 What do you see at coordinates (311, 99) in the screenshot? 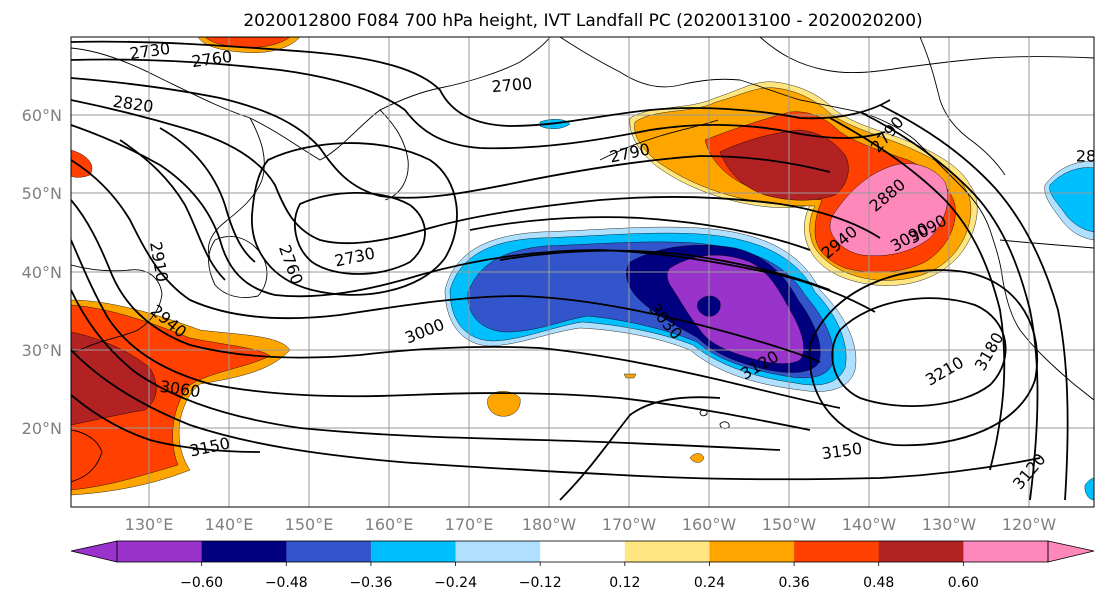
I see `coastline-asia-coast` at bounding box center [311, 99].